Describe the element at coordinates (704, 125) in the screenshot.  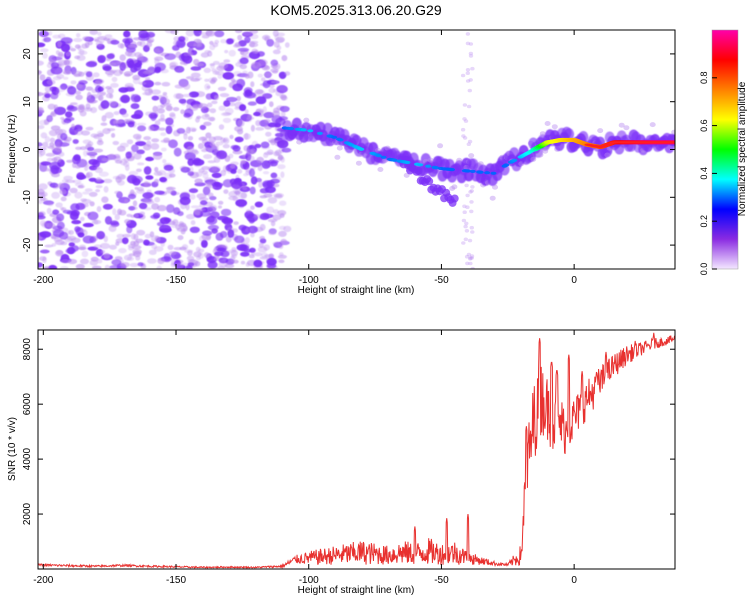
I see `colorbar-tick-label: 0.6` at that location.